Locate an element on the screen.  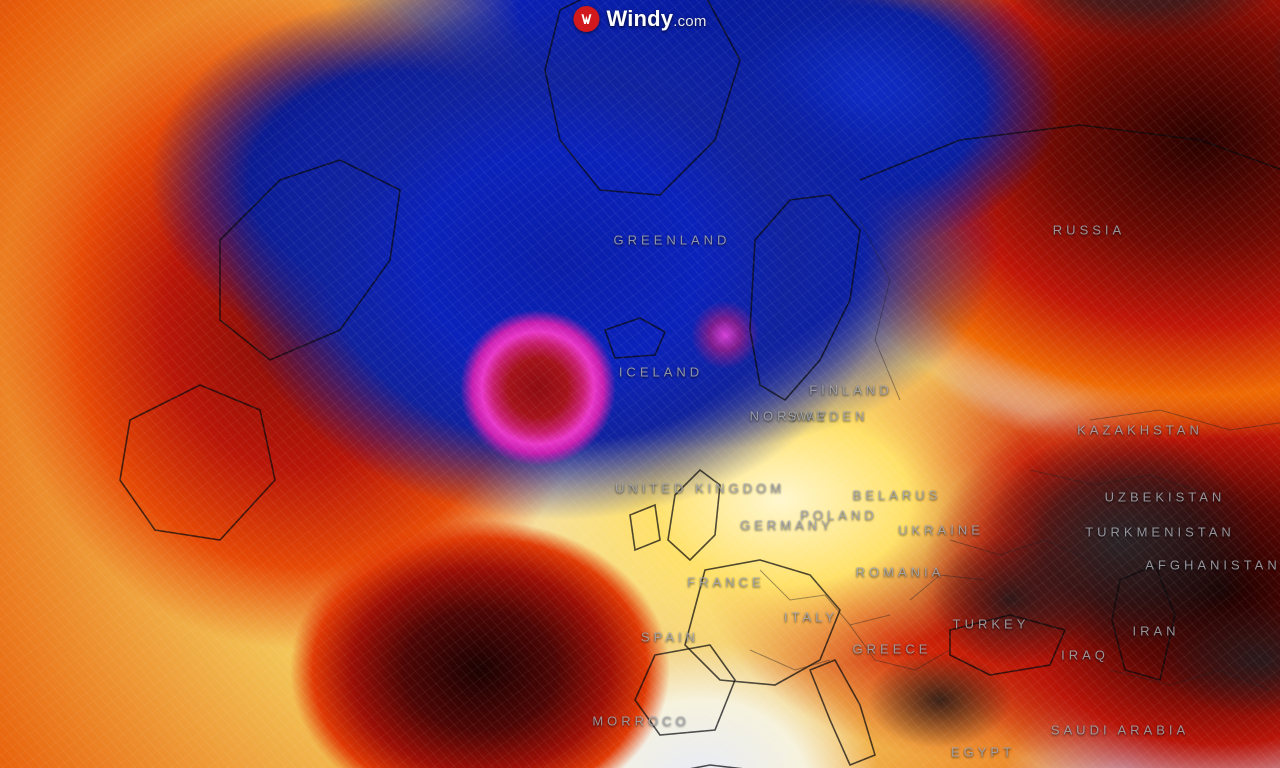
windy-logo-text: Windy.com is located at coordinates (656, 19).